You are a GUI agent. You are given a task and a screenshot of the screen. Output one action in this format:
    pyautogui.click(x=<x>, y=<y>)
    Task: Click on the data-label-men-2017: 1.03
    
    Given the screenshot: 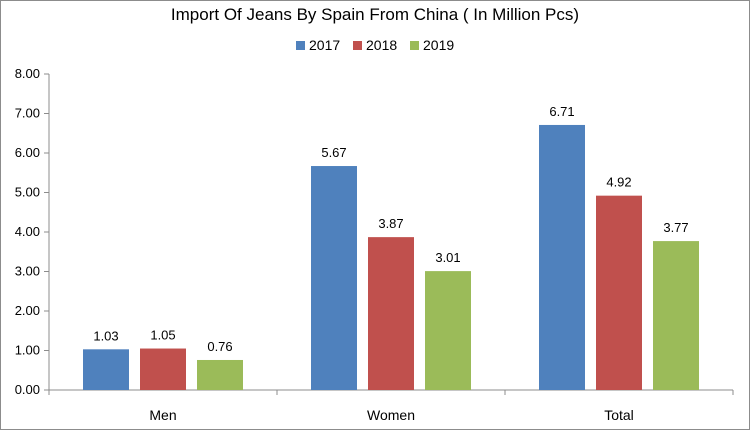 What is the action you would take?
    pyautogui.click(x=105, y=335)
    